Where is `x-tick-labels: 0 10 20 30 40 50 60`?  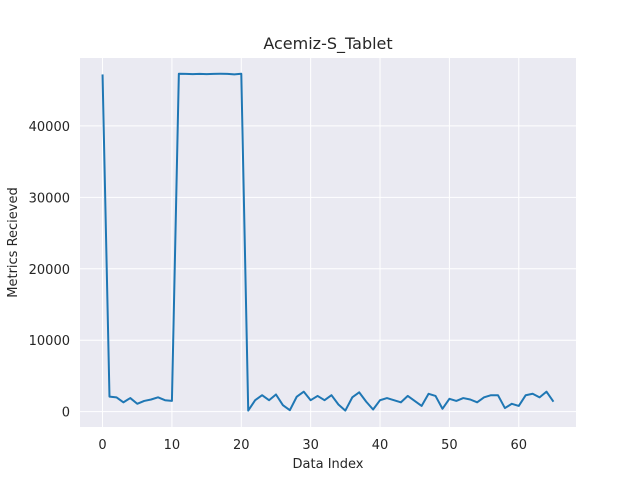 x-tick-labels: 0 10 20 30 40 50 60 is located at coordinates (312, 445).